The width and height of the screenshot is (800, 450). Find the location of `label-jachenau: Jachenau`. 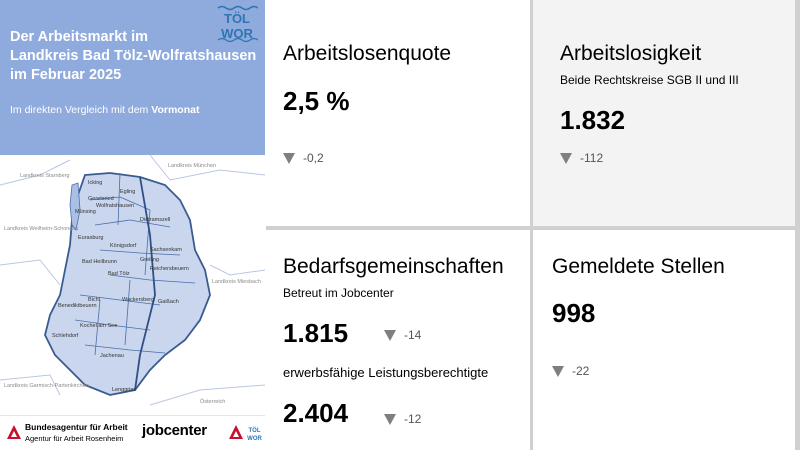

label-jachenau: Jachenau is located at coordinates (112, 356).